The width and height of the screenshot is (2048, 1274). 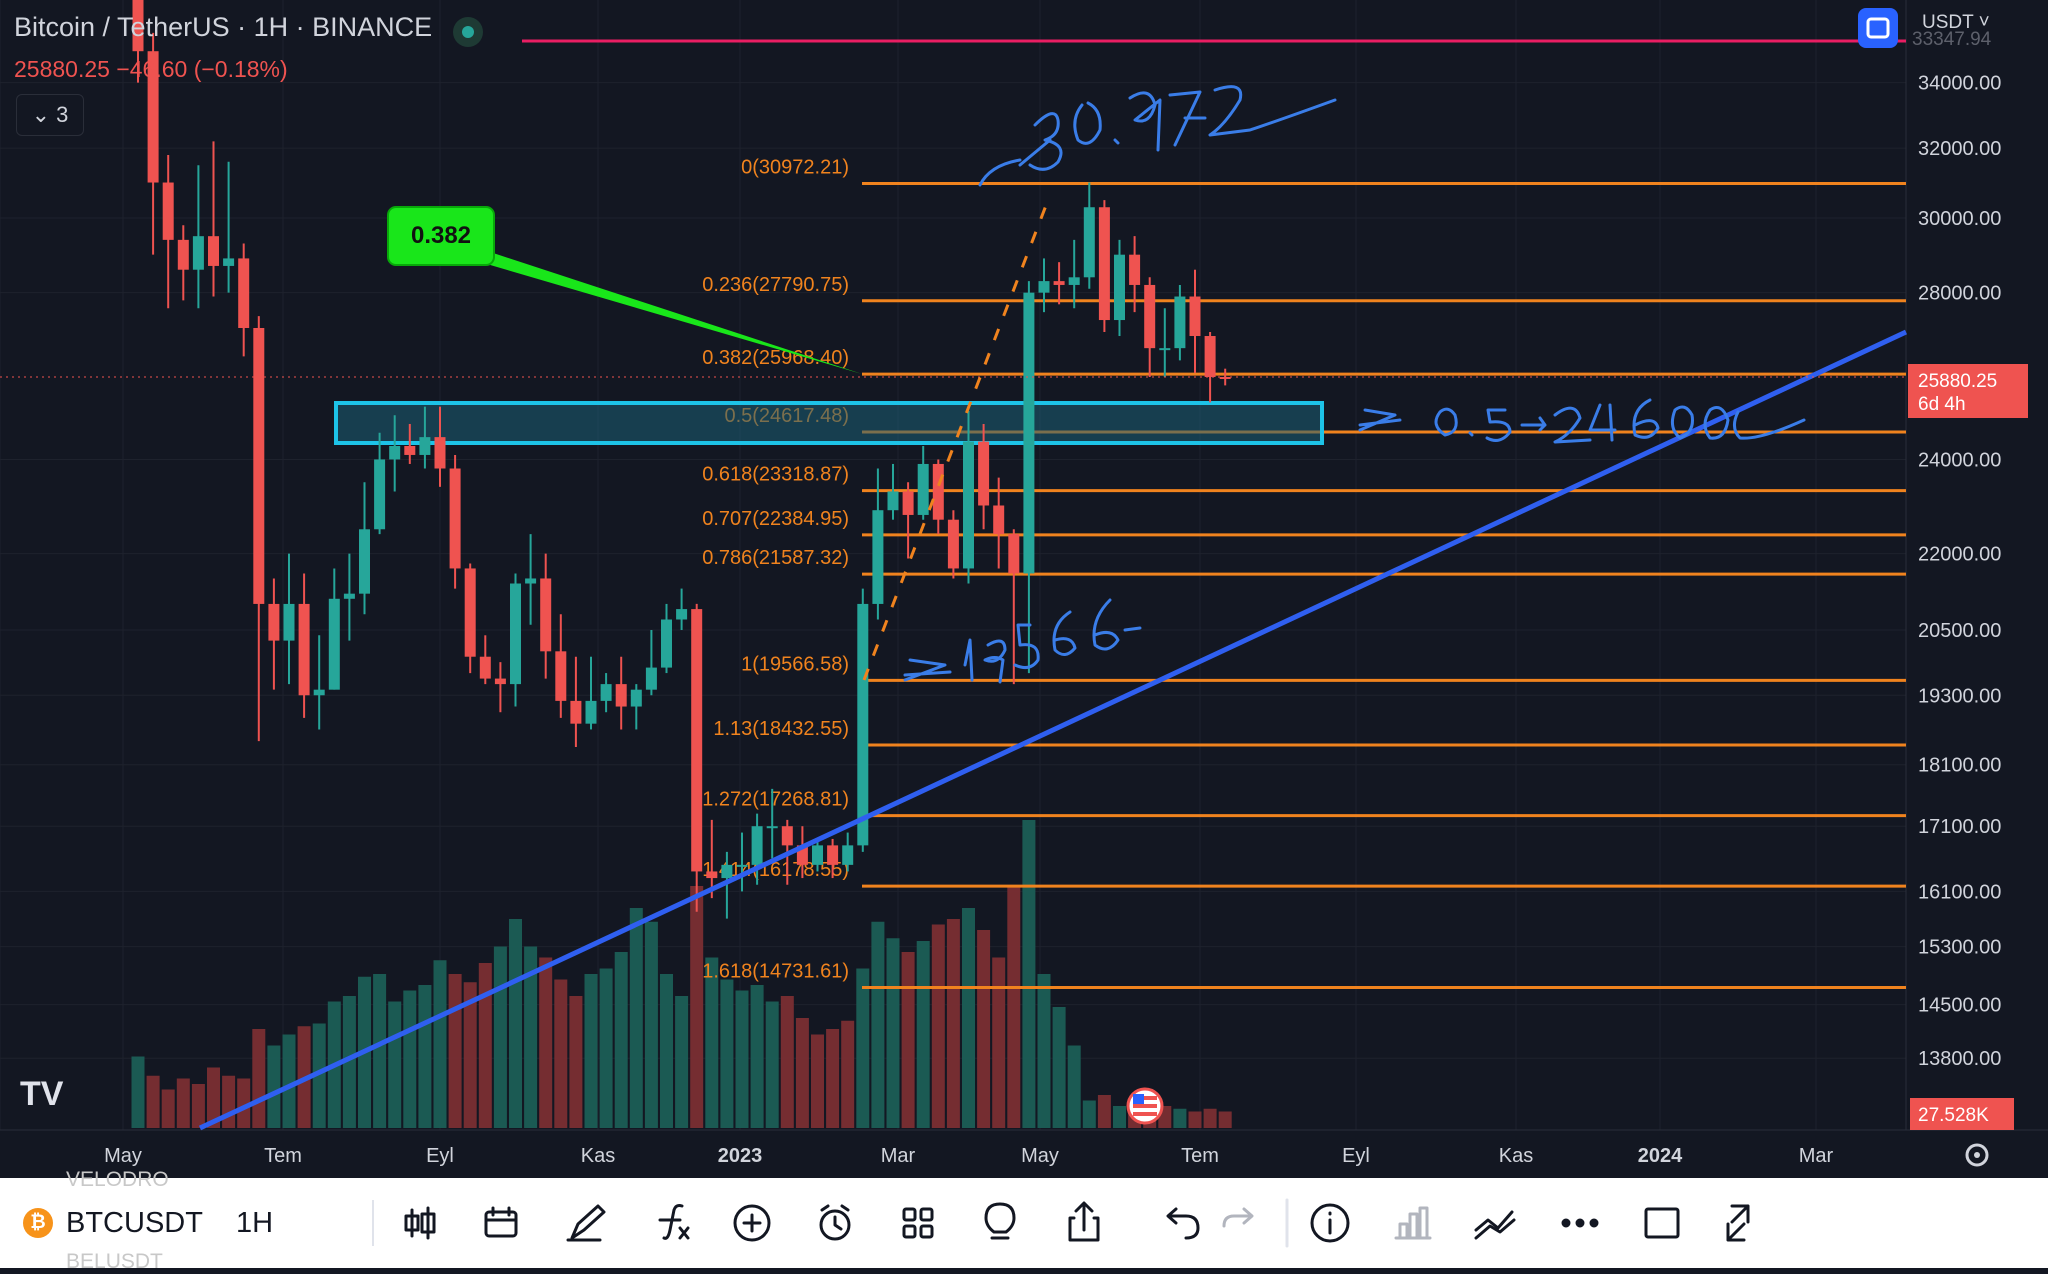 What do you see at coordinates (1959, 219) in the screenshot?
I see `price-tick-label: 30000.00` at bounding box center [1959, 219].